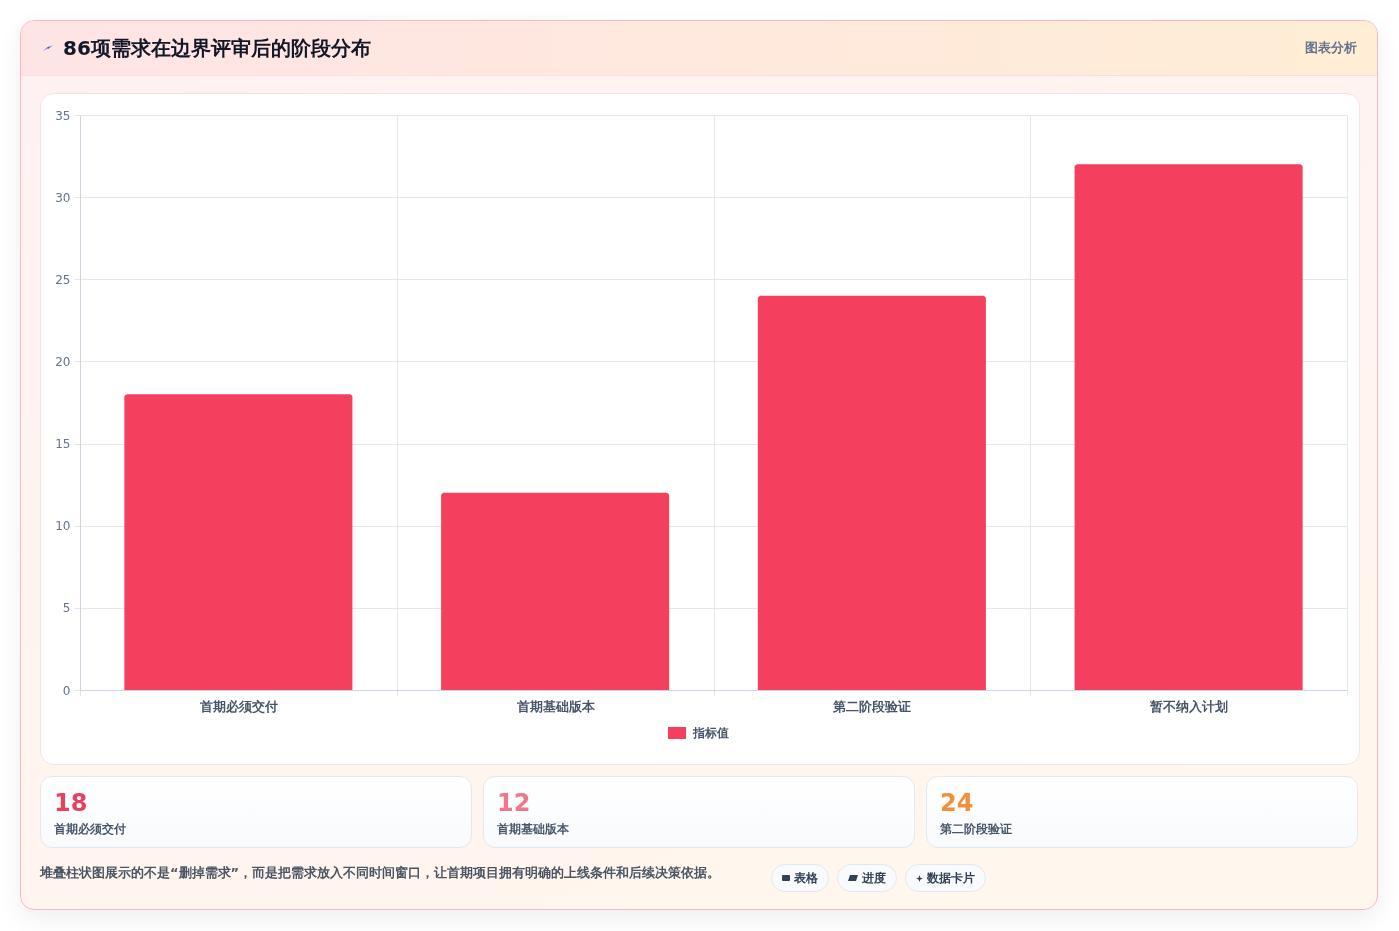  I want to click on legend-label: 指标值, so click(710, 733).